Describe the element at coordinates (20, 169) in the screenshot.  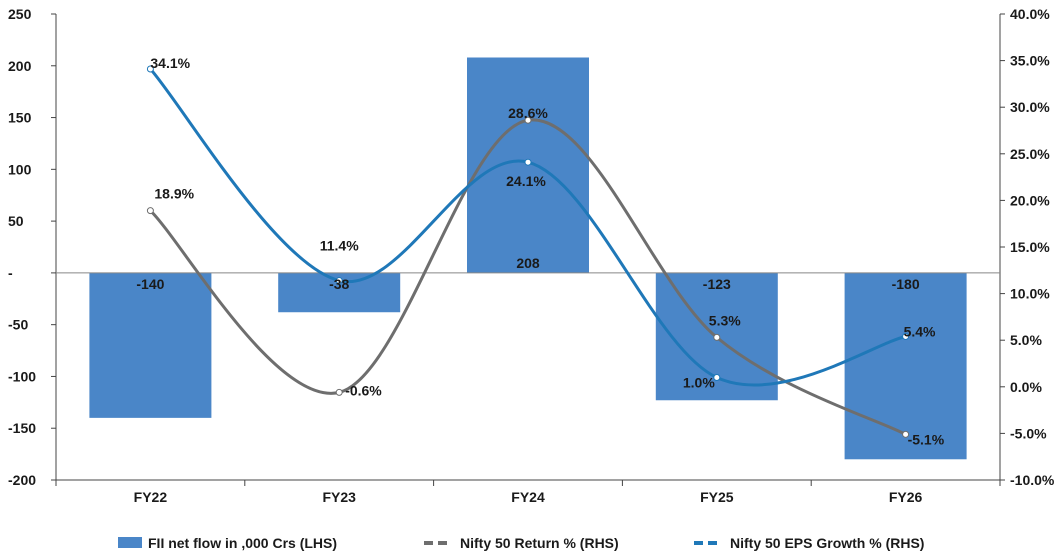
I see `left-tick-label: 100` at that location.